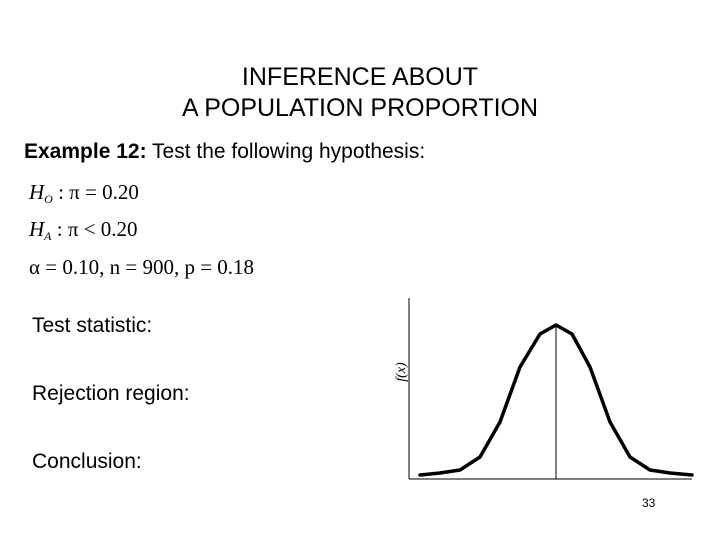  Describe the element at coordinates (649, 503) in the screenshot. I see `page-number: 33` at that location.